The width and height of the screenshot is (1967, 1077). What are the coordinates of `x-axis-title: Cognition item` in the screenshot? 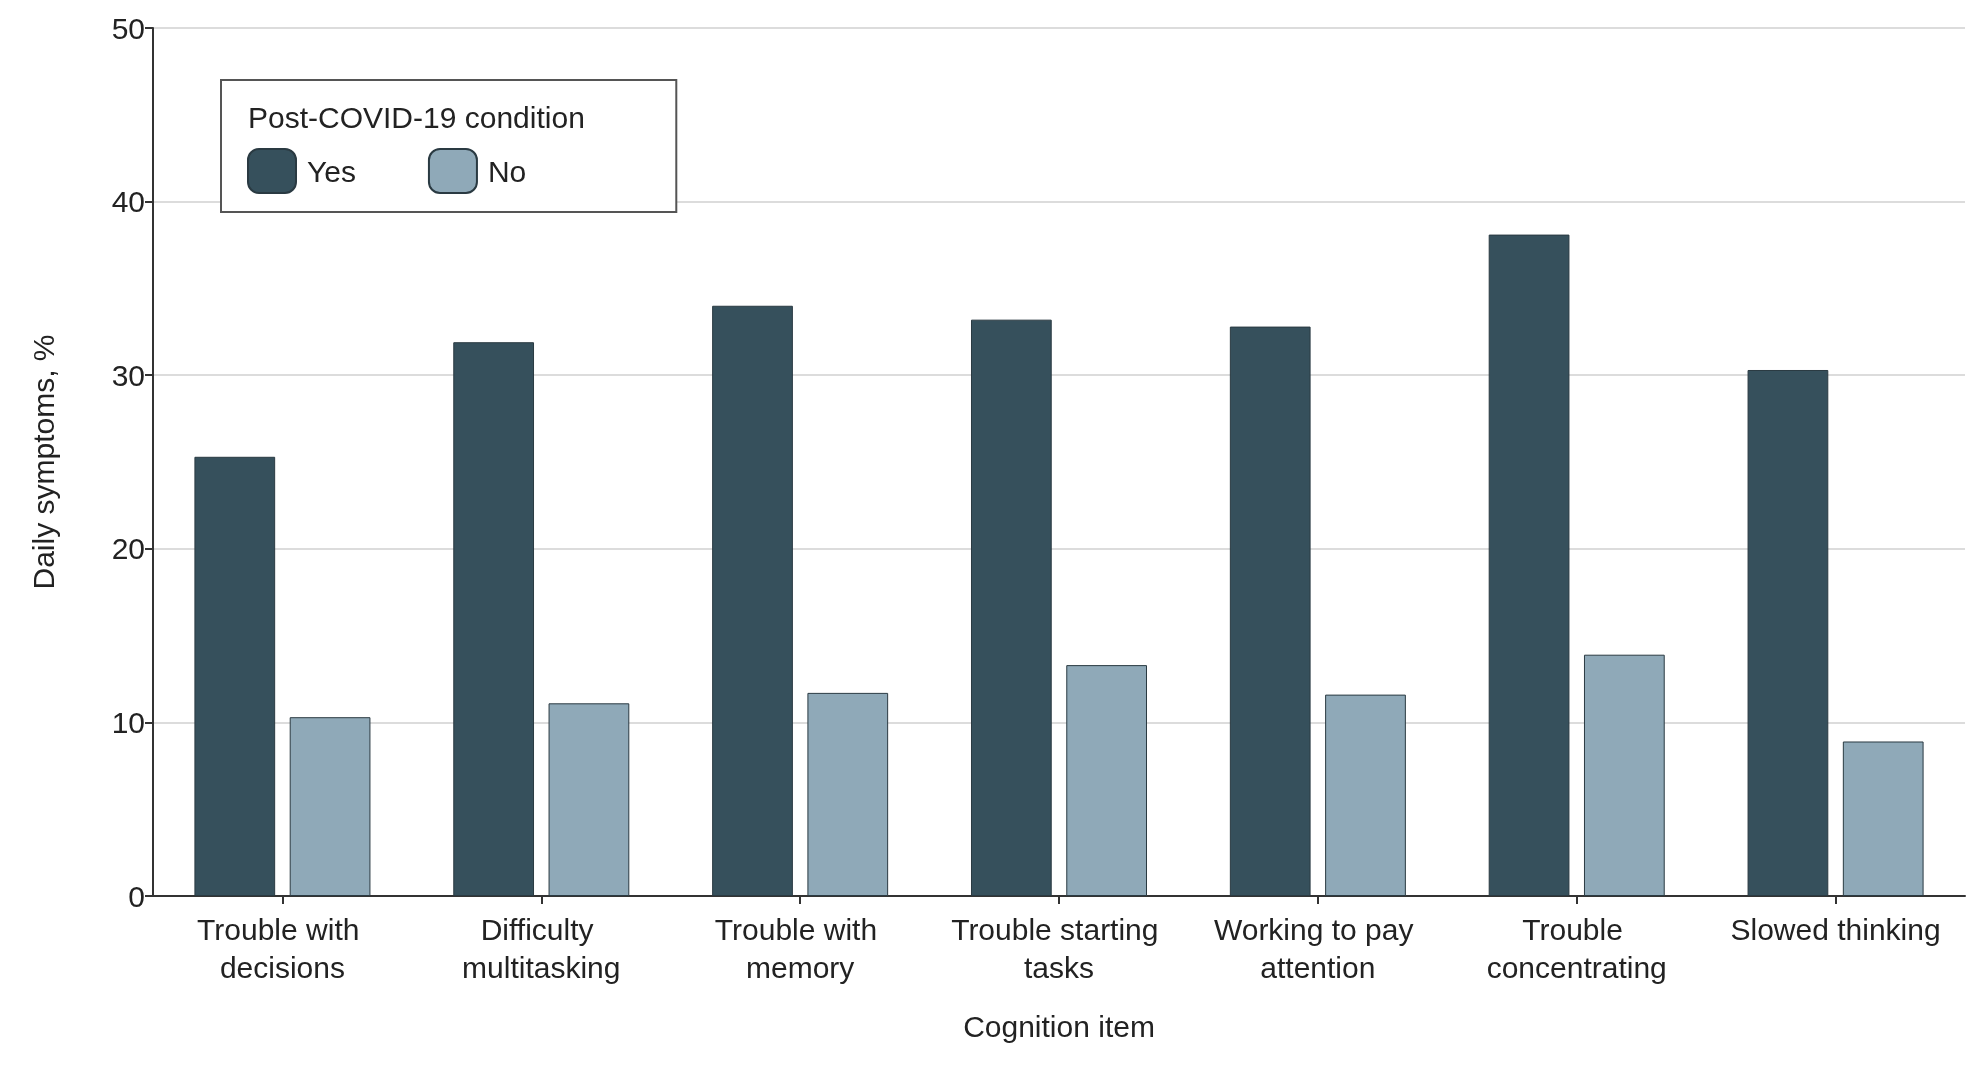 It's located at (1059, 1026).